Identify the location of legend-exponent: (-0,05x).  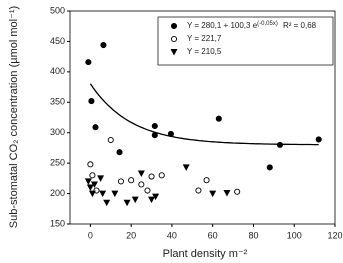
(267, 24).